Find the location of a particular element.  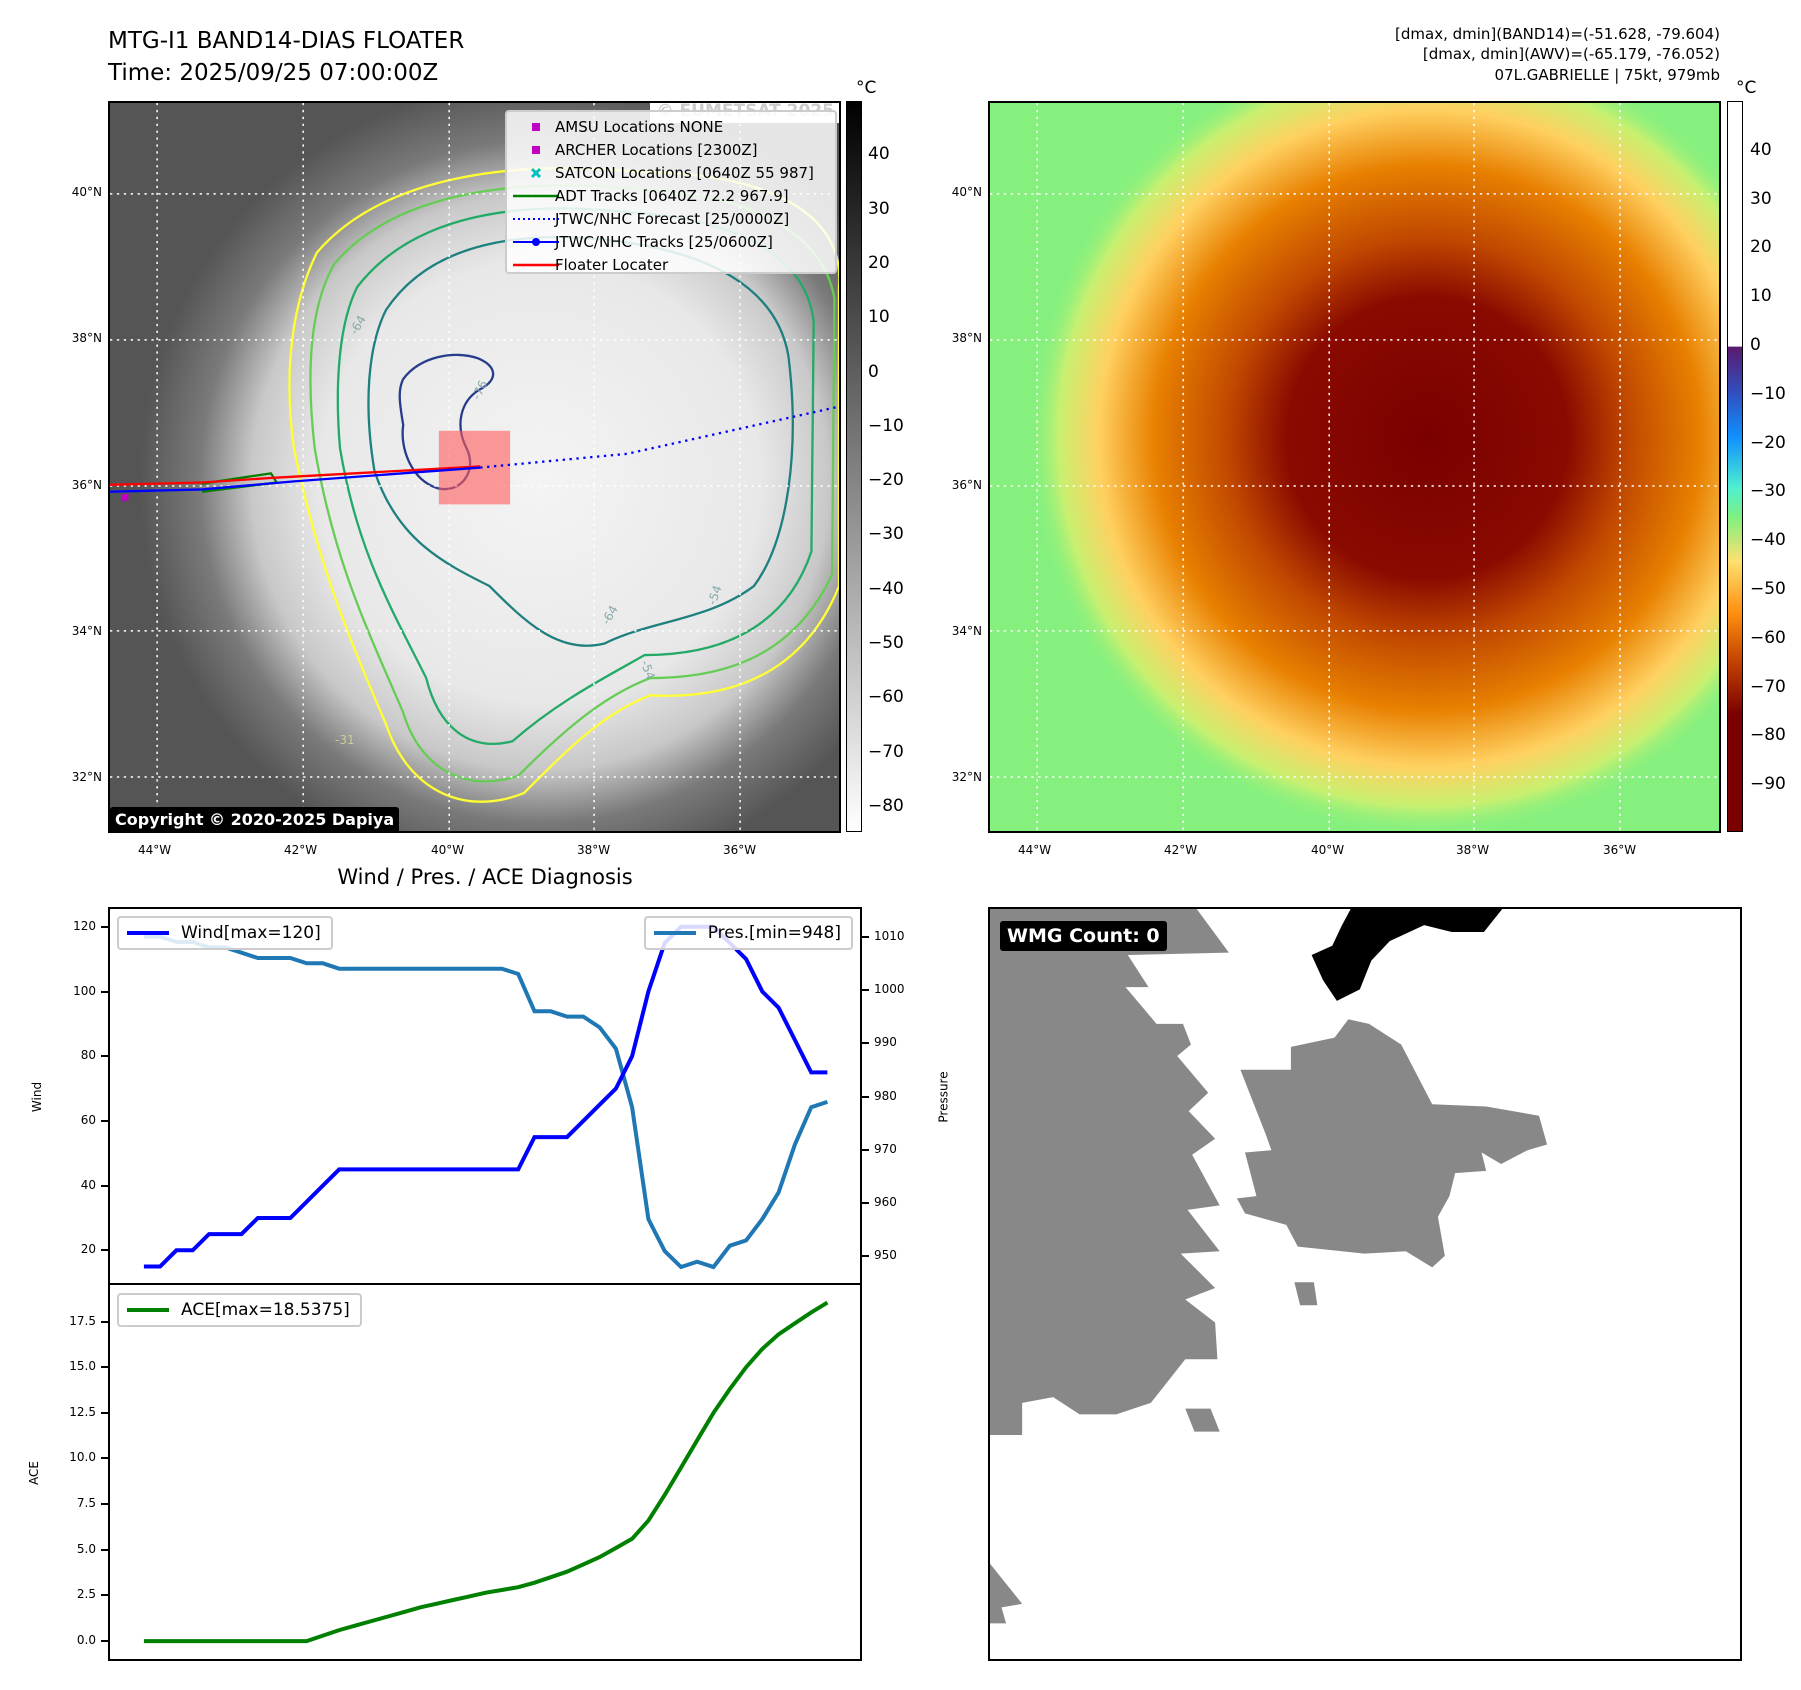

y-tick-label: 980 is located at coordinates (885, 1095).